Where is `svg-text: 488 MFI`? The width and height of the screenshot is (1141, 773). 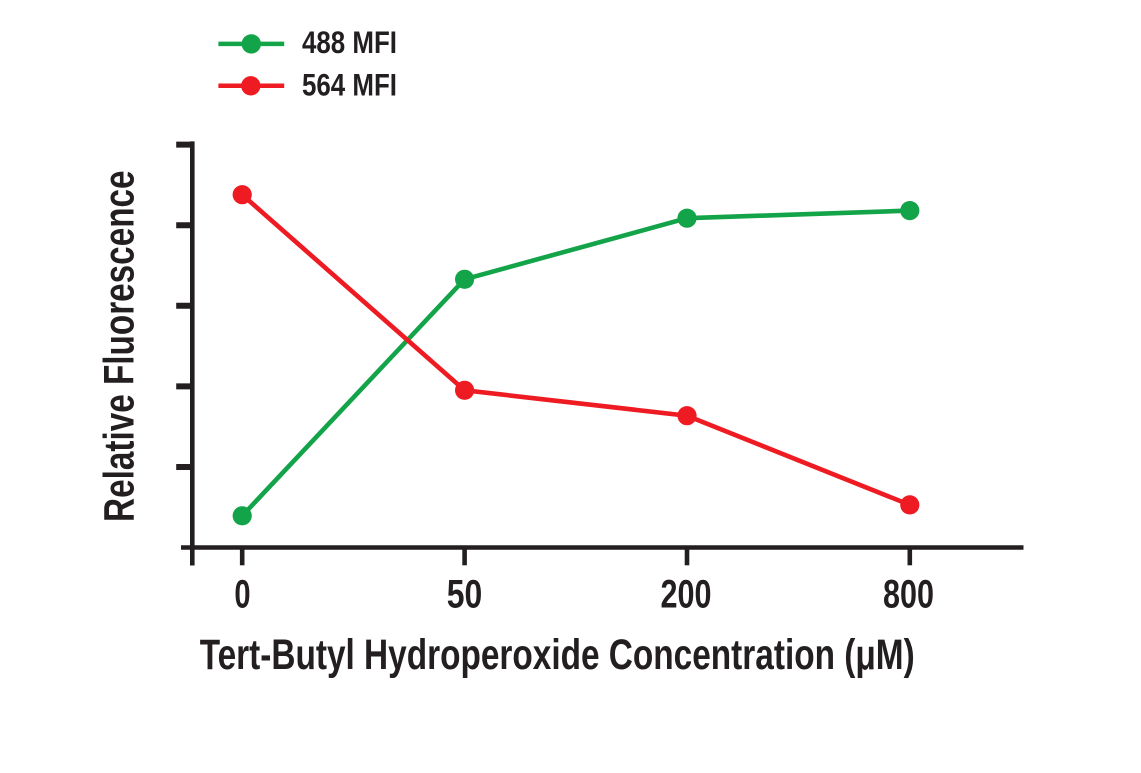
svg-text: 488 MFI is located at coordinates (349, 42).